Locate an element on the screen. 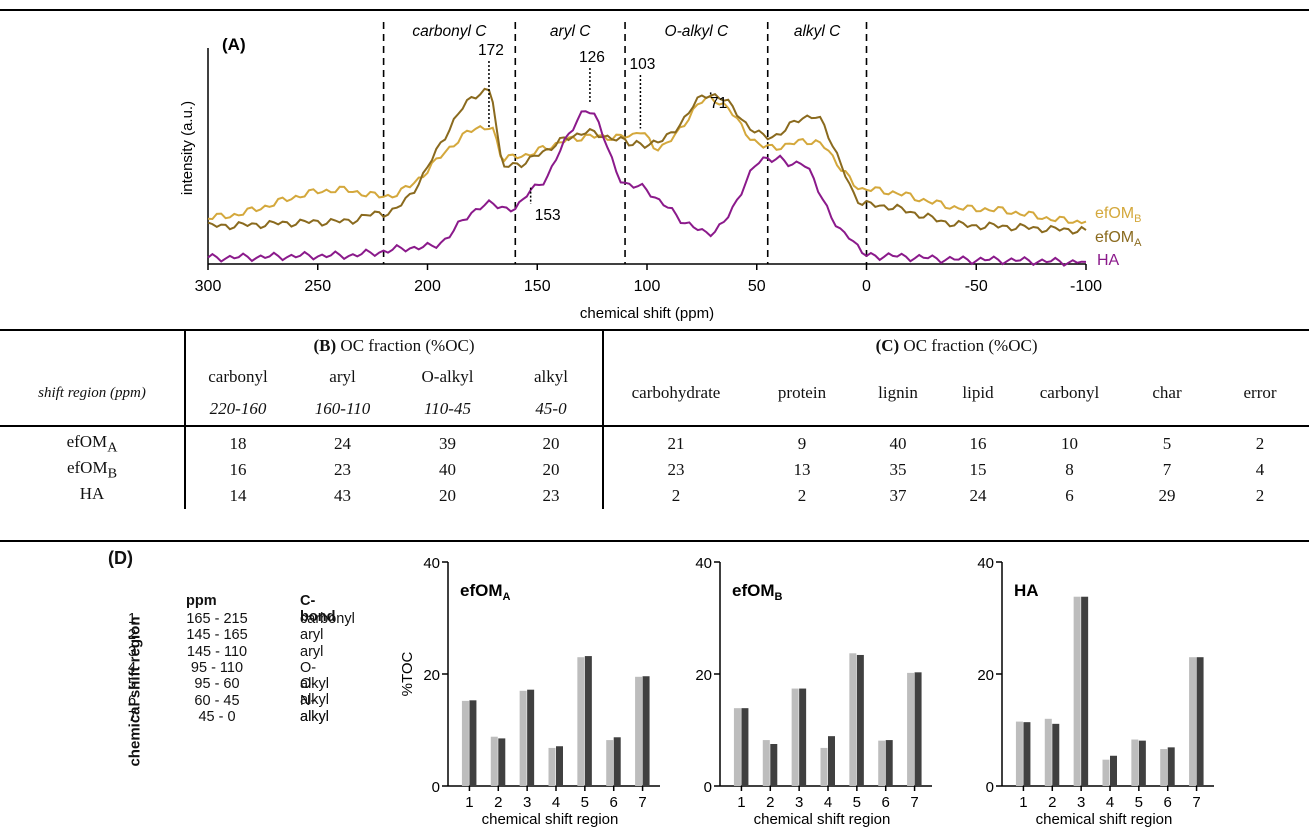  legend-efomb-sub: B is located at coordinates (1137, 219).